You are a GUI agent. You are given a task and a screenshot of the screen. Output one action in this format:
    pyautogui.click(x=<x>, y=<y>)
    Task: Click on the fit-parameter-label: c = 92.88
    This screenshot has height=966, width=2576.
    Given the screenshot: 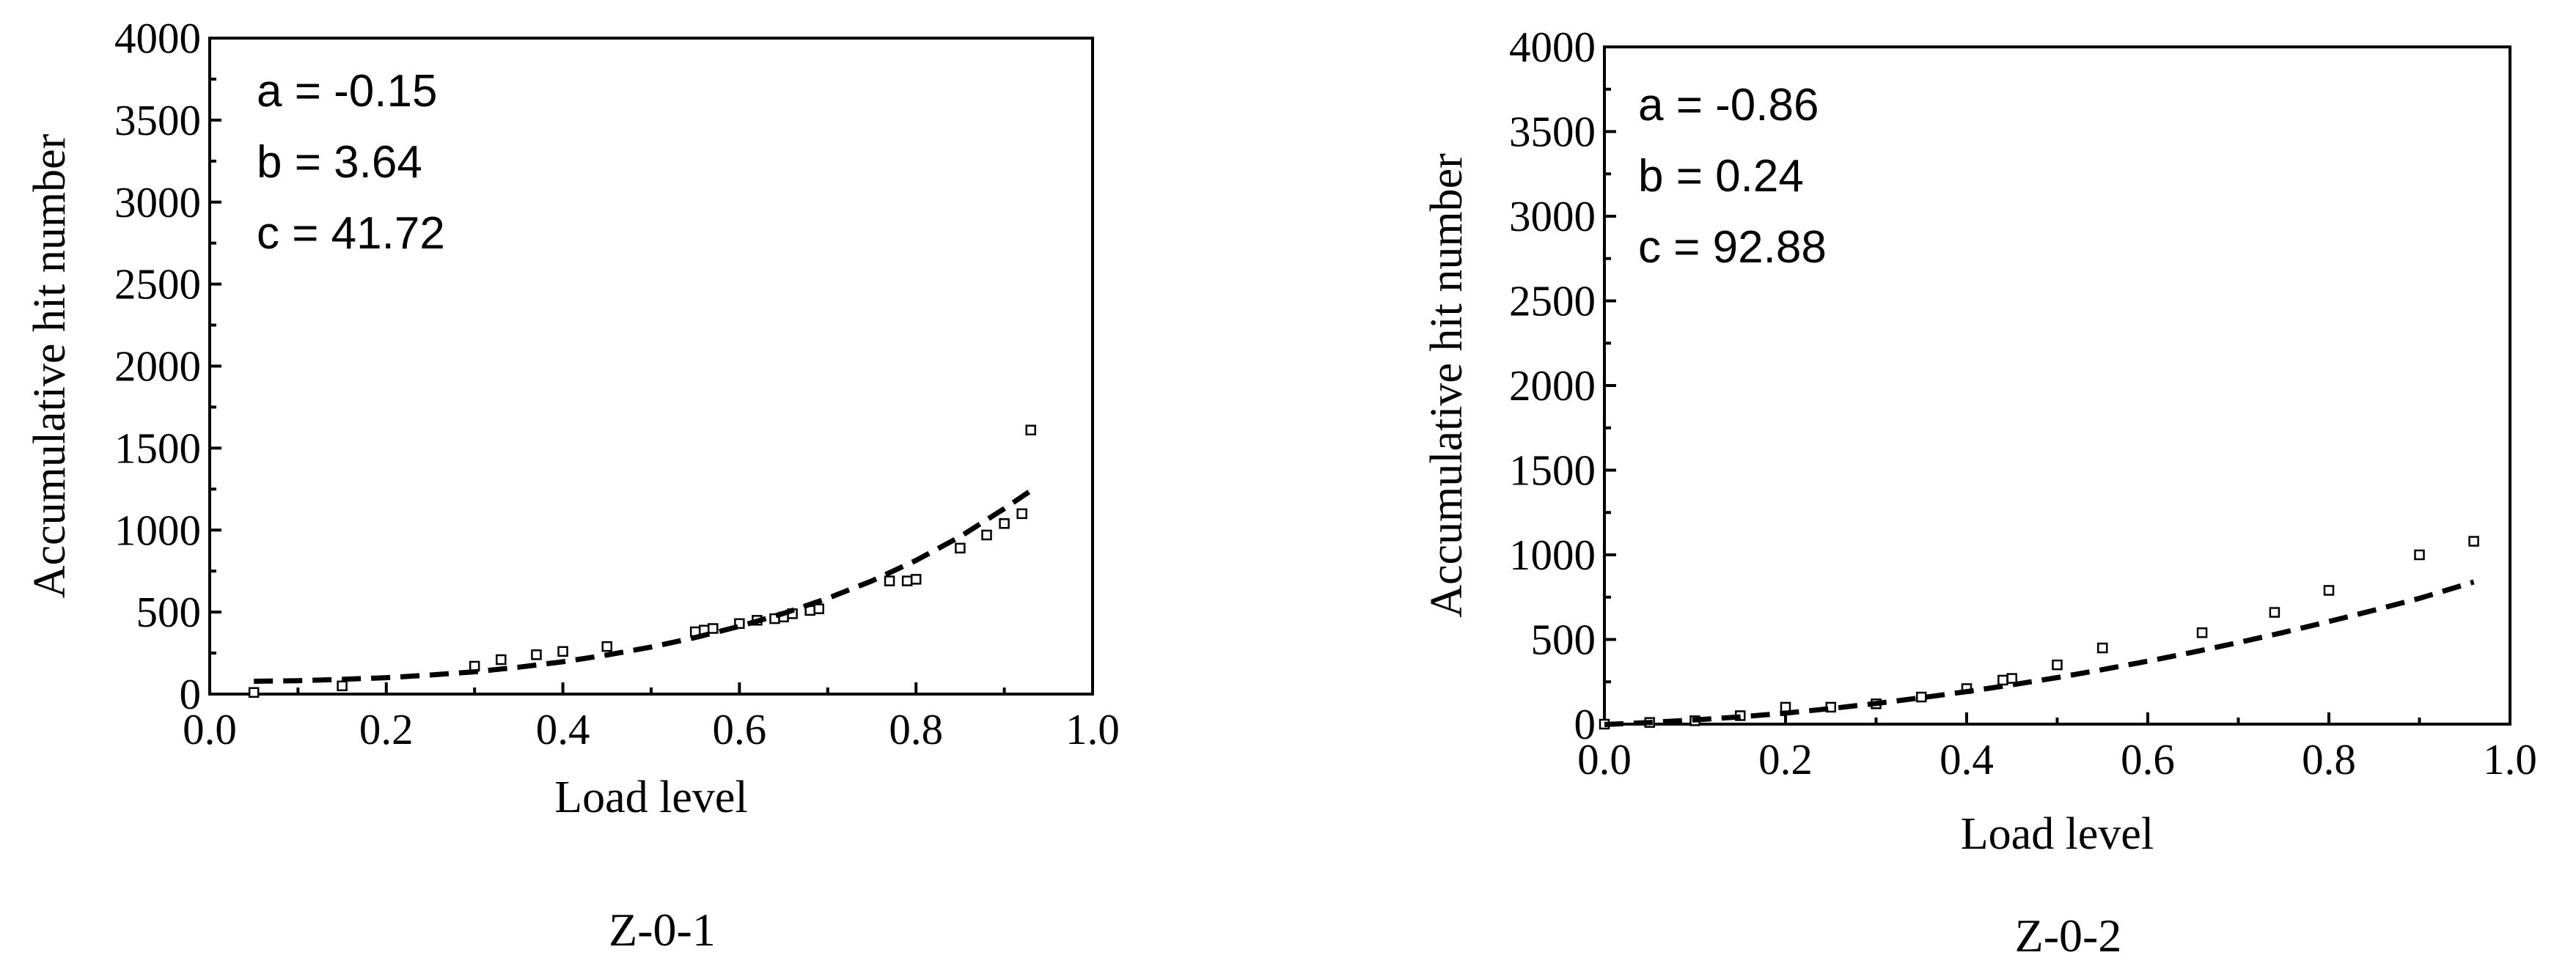 What is the action you would take?
    pyautogui.click(x=1733, y=247)
    